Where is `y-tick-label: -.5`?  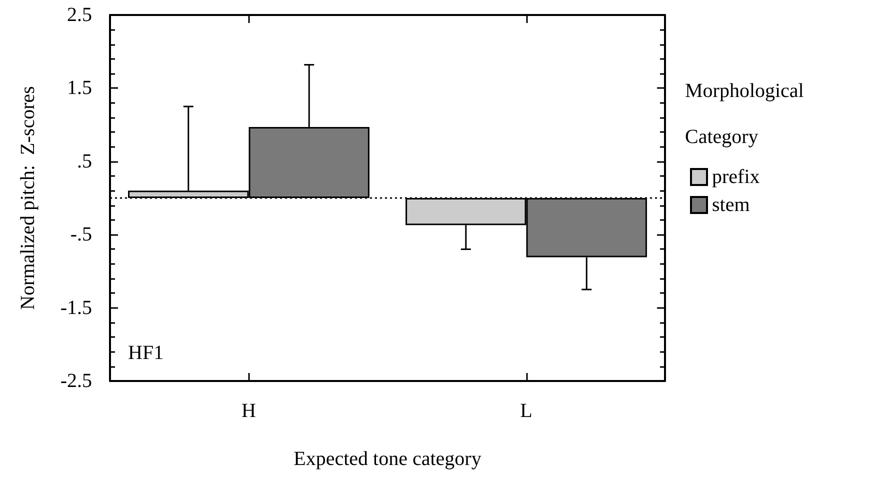
y-tick-label: -.5 is located at coordinates (81, 235).